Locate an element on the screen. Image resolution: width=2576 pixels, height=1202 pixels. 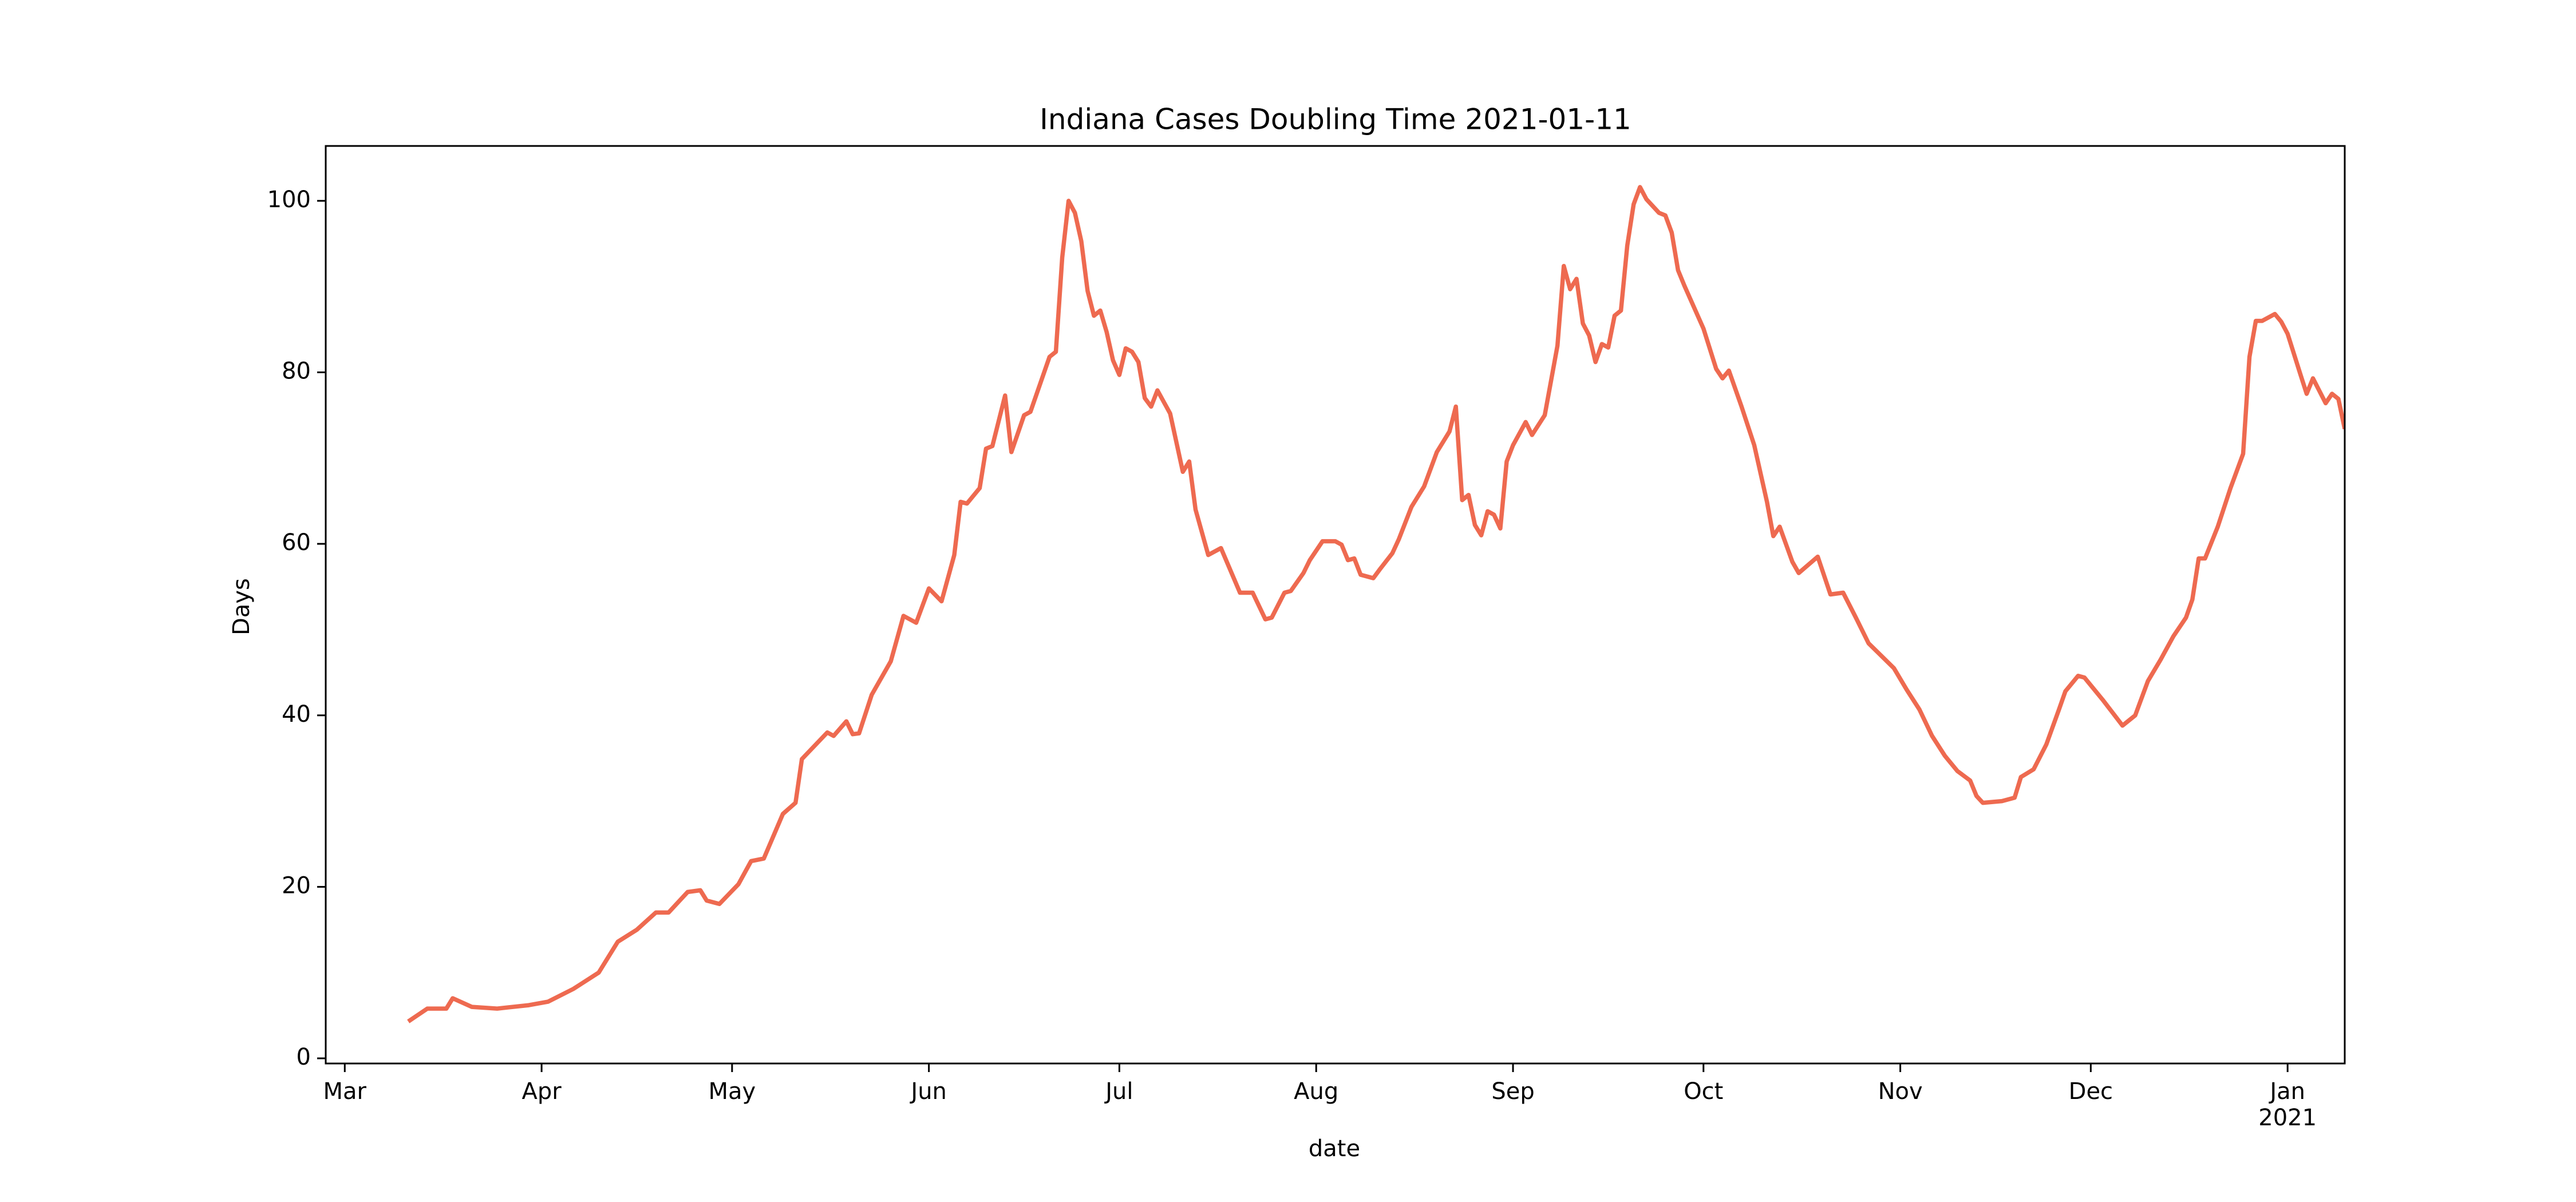
x-tick-label: May is located at coordinates (732, 1091).